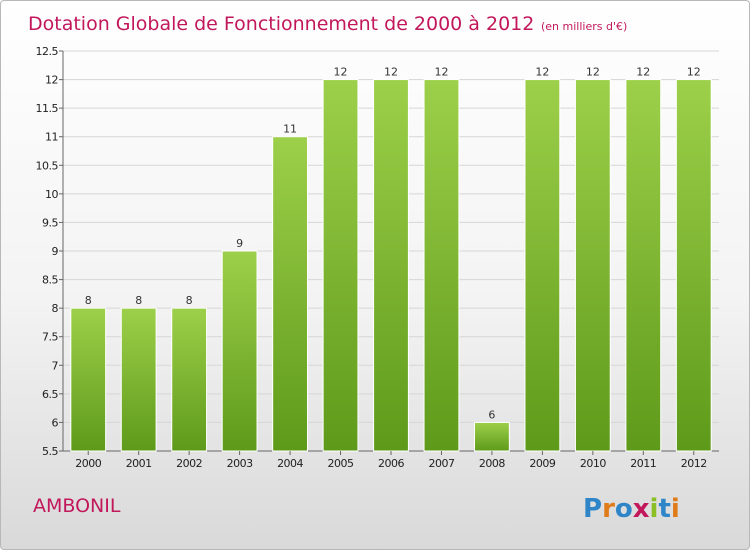 The image size is (750, 550). I want to click on x-tick-label: 2008, so click(492, 463).